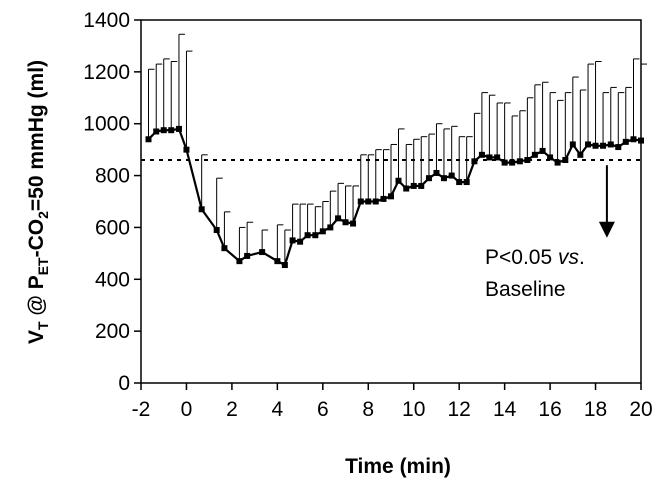  I want to click on x-tick-label: 0, so click(187, 409).